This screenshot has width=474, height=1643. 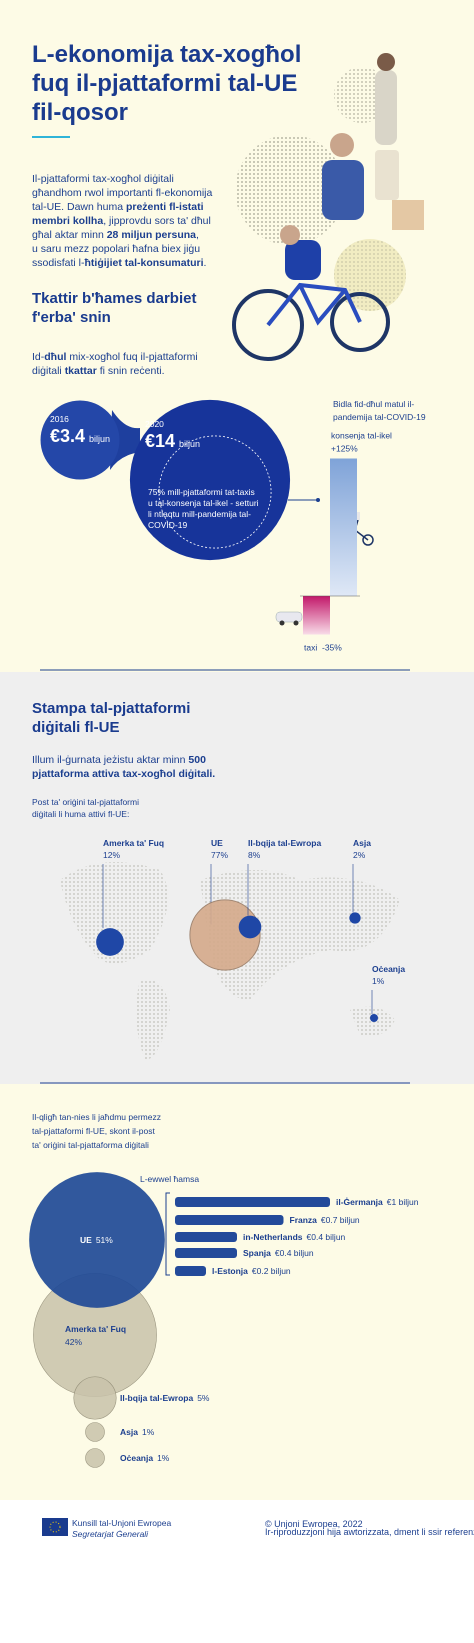 I want to click on bubble-value: €3.4 biljun, so click(x=80, y=436).